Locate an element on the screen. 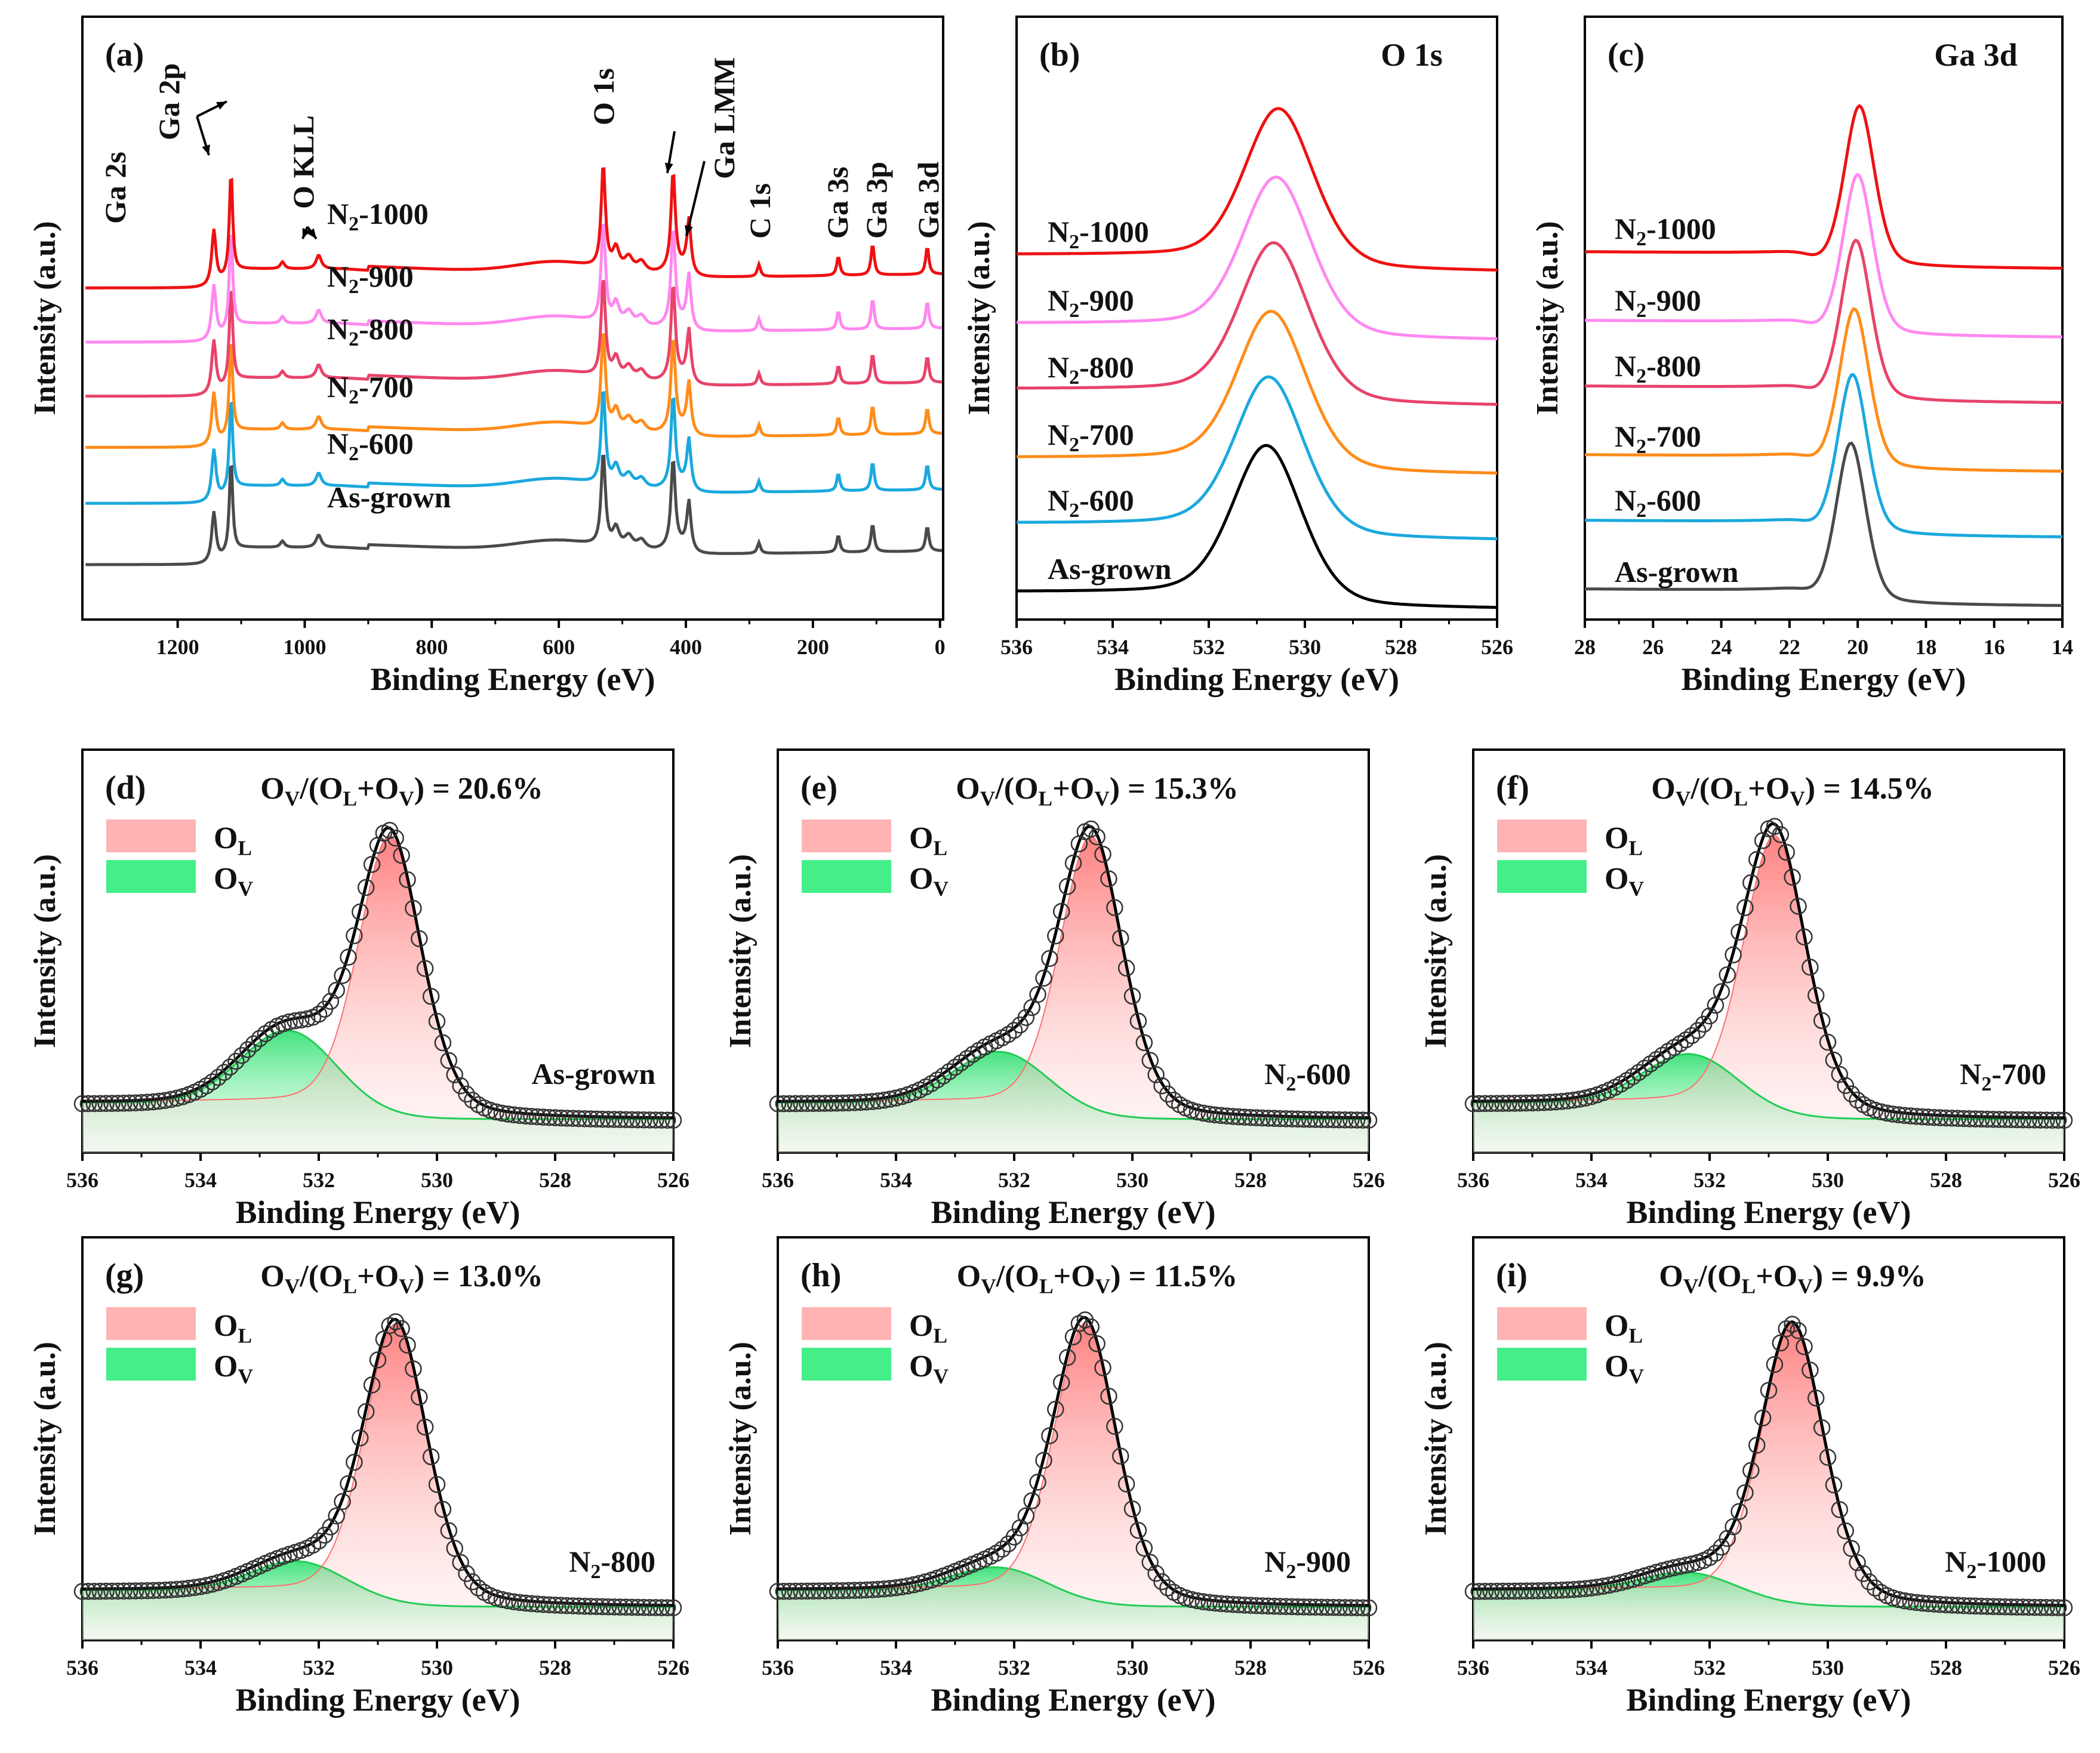  x-tick-label: 528 is located at coordinates (1946, 1180).